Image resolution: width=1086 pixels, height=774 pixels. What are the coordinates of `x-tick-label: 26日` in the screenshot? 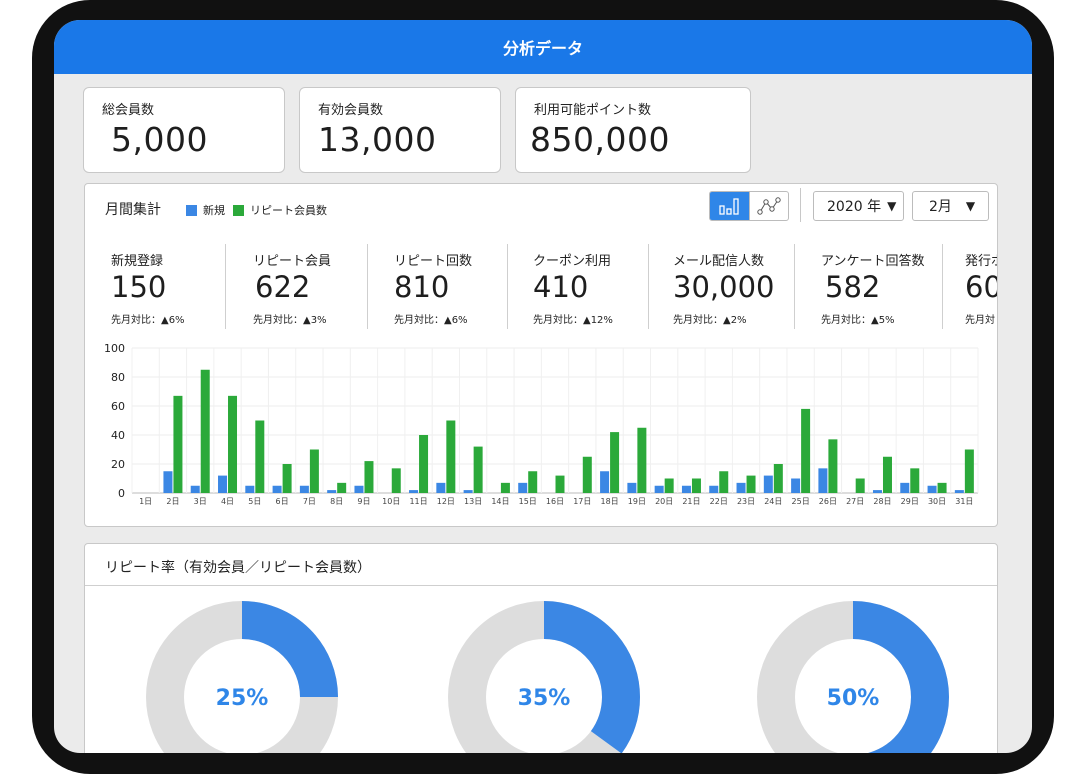 It's located at (828, 501).